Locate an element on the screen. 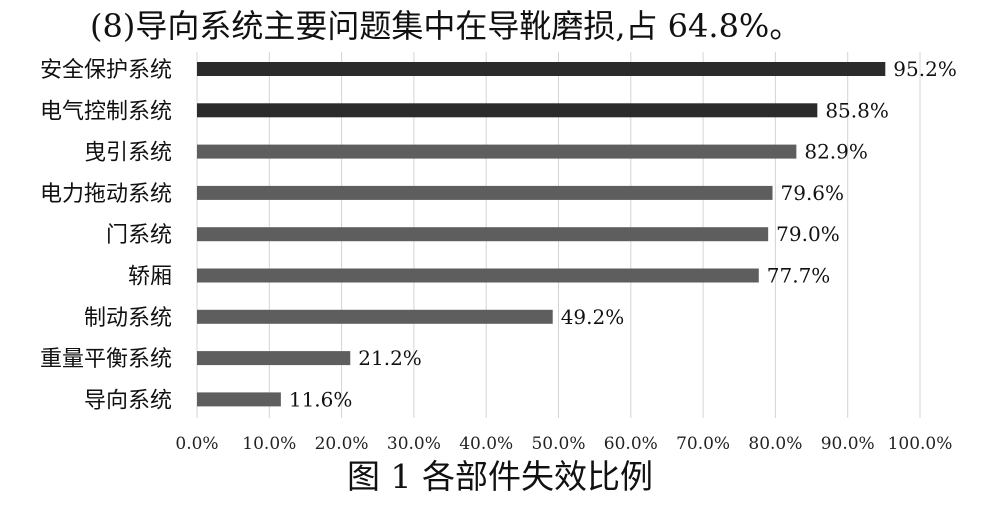 The width and height of the screenshot is (1000, 511). category-label: 门系统 is located at coordinates (139, 235).